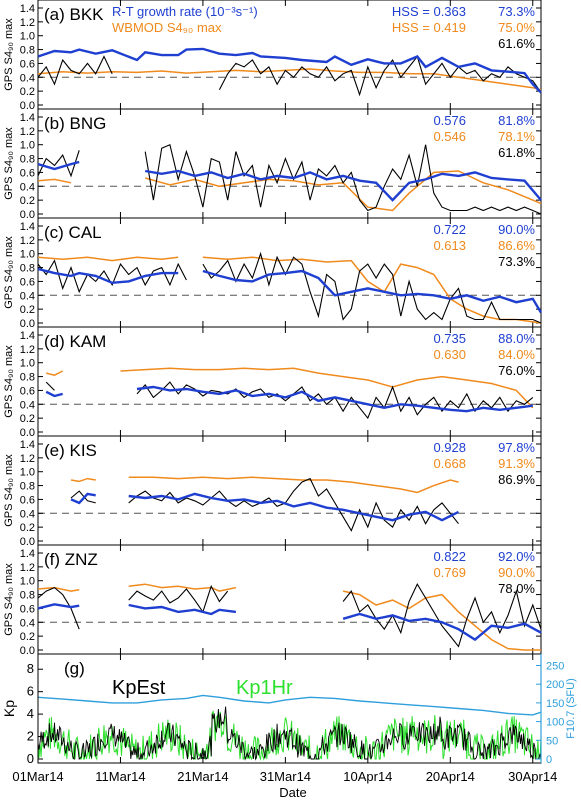 The image size is (581, 802). I want to click on y2-axis-title: F10.7 (SFU), so click(571, 708).